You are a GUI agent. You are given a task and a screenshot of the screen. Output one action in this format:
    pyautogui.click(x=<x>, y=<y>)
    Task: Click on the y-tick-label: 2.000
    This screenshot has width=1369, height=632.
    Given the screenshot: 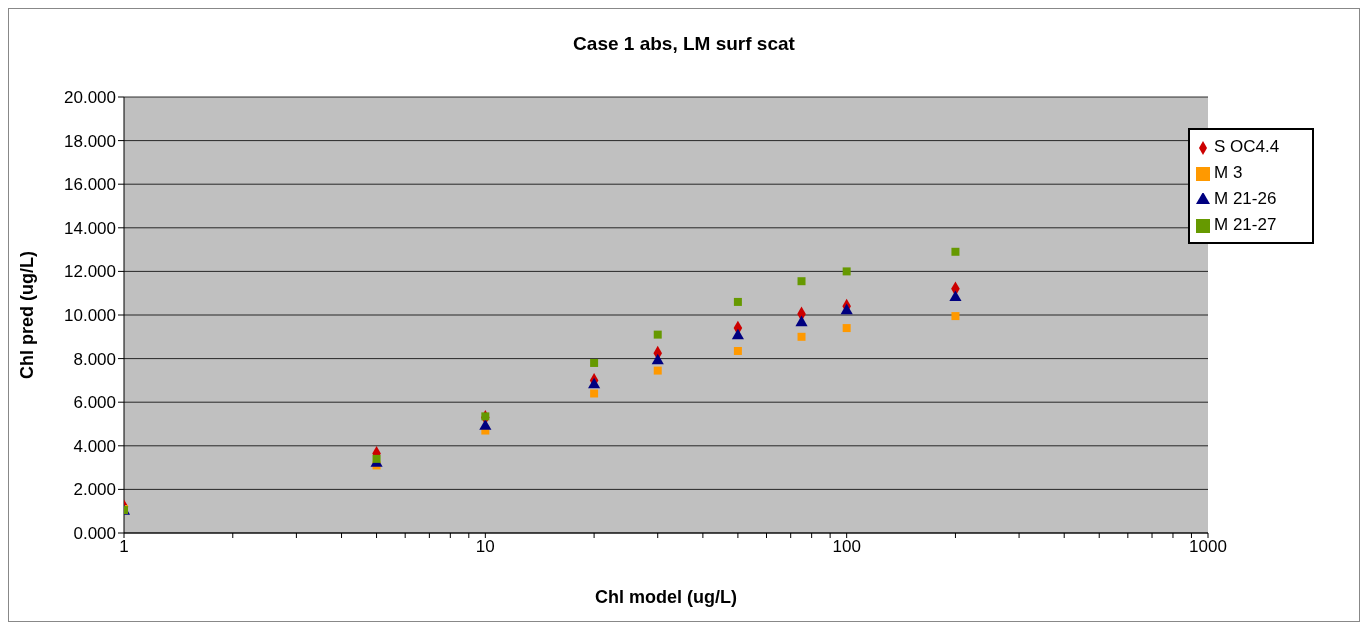 What is the action you would take?
    pyautogui.click(x=94, y=490)
    